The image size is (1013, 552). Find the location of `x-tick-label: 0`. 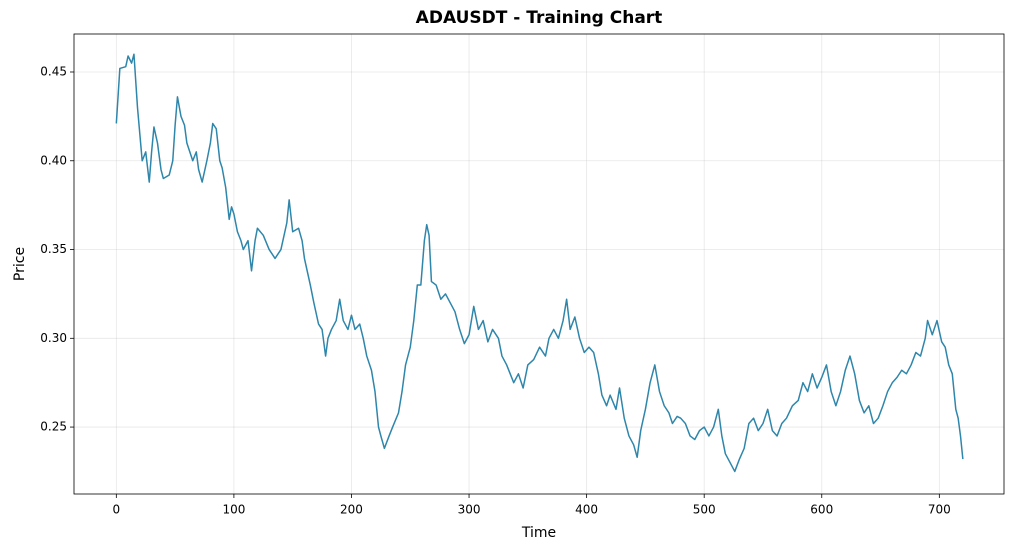

x-tick-label: 0 is located at coordinates (117, 510).